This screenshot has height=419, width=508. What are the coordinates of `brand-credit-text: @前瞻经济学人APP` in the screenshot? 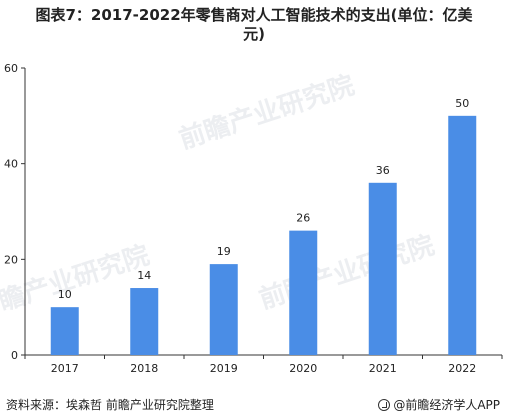 It's located at (446, 405).